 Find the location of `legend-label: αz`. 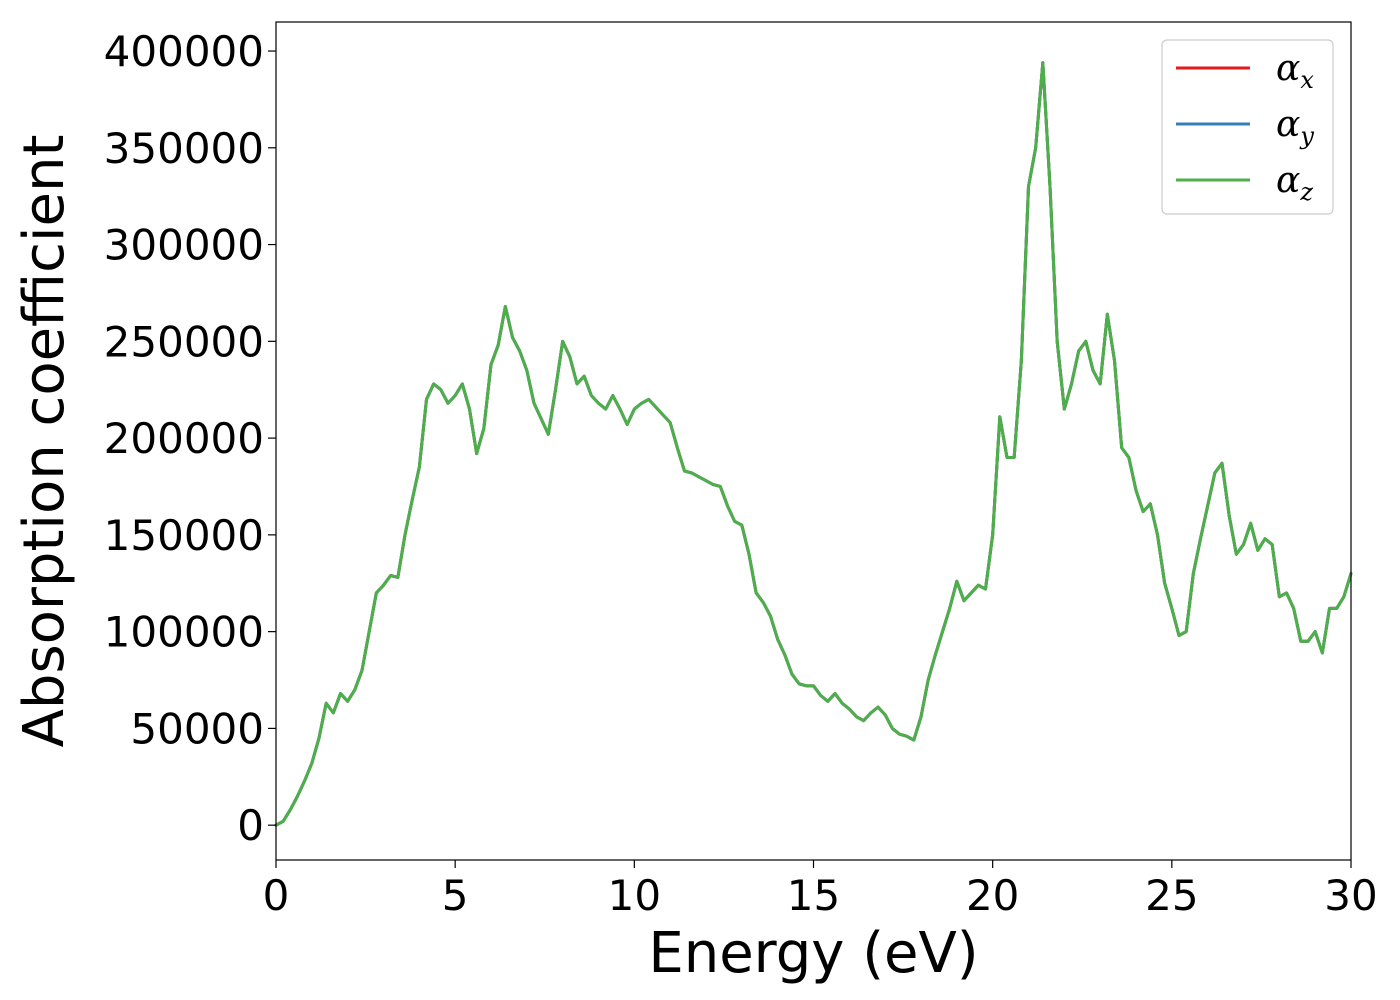

legend-label: αz is located at coordinates (1294, 183).